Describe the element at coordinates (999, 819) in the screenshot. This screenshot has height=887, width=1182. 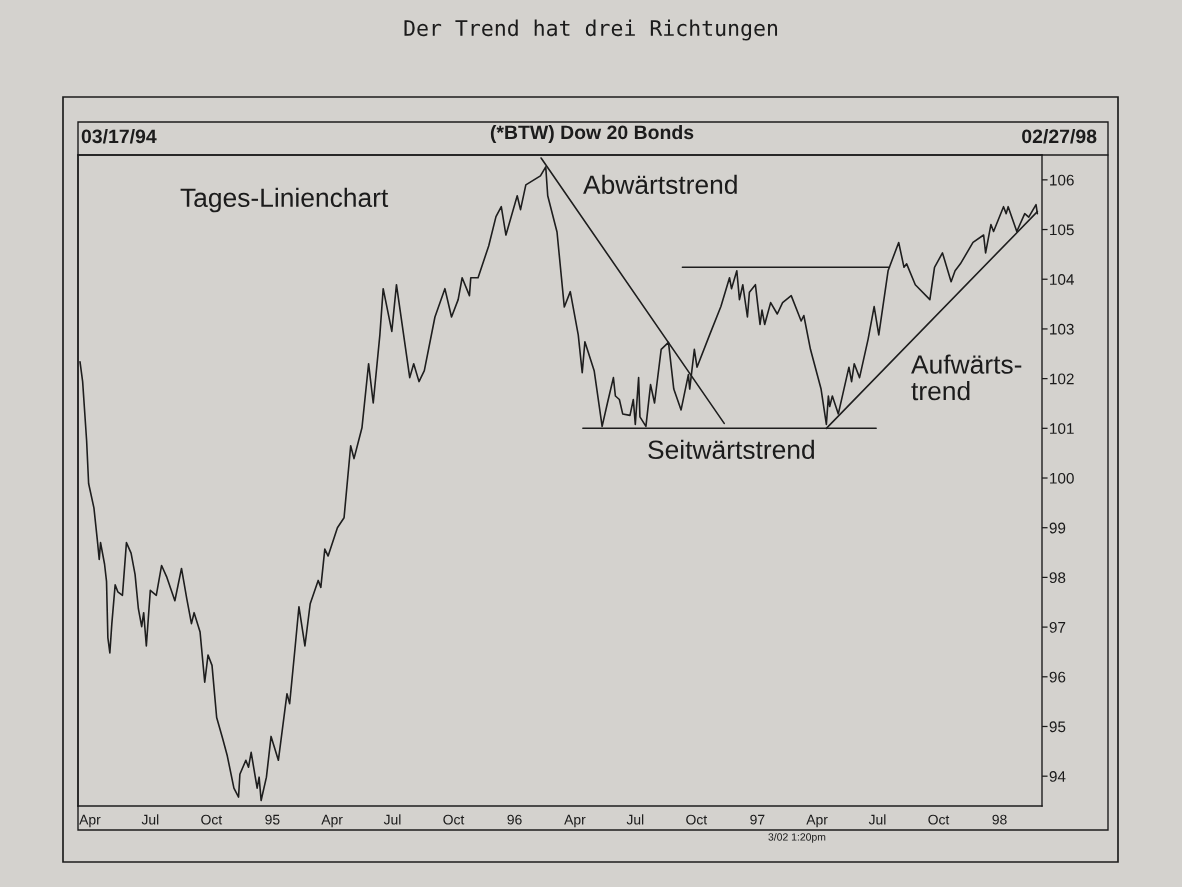
I see `x-tick-label: 98` at that location.